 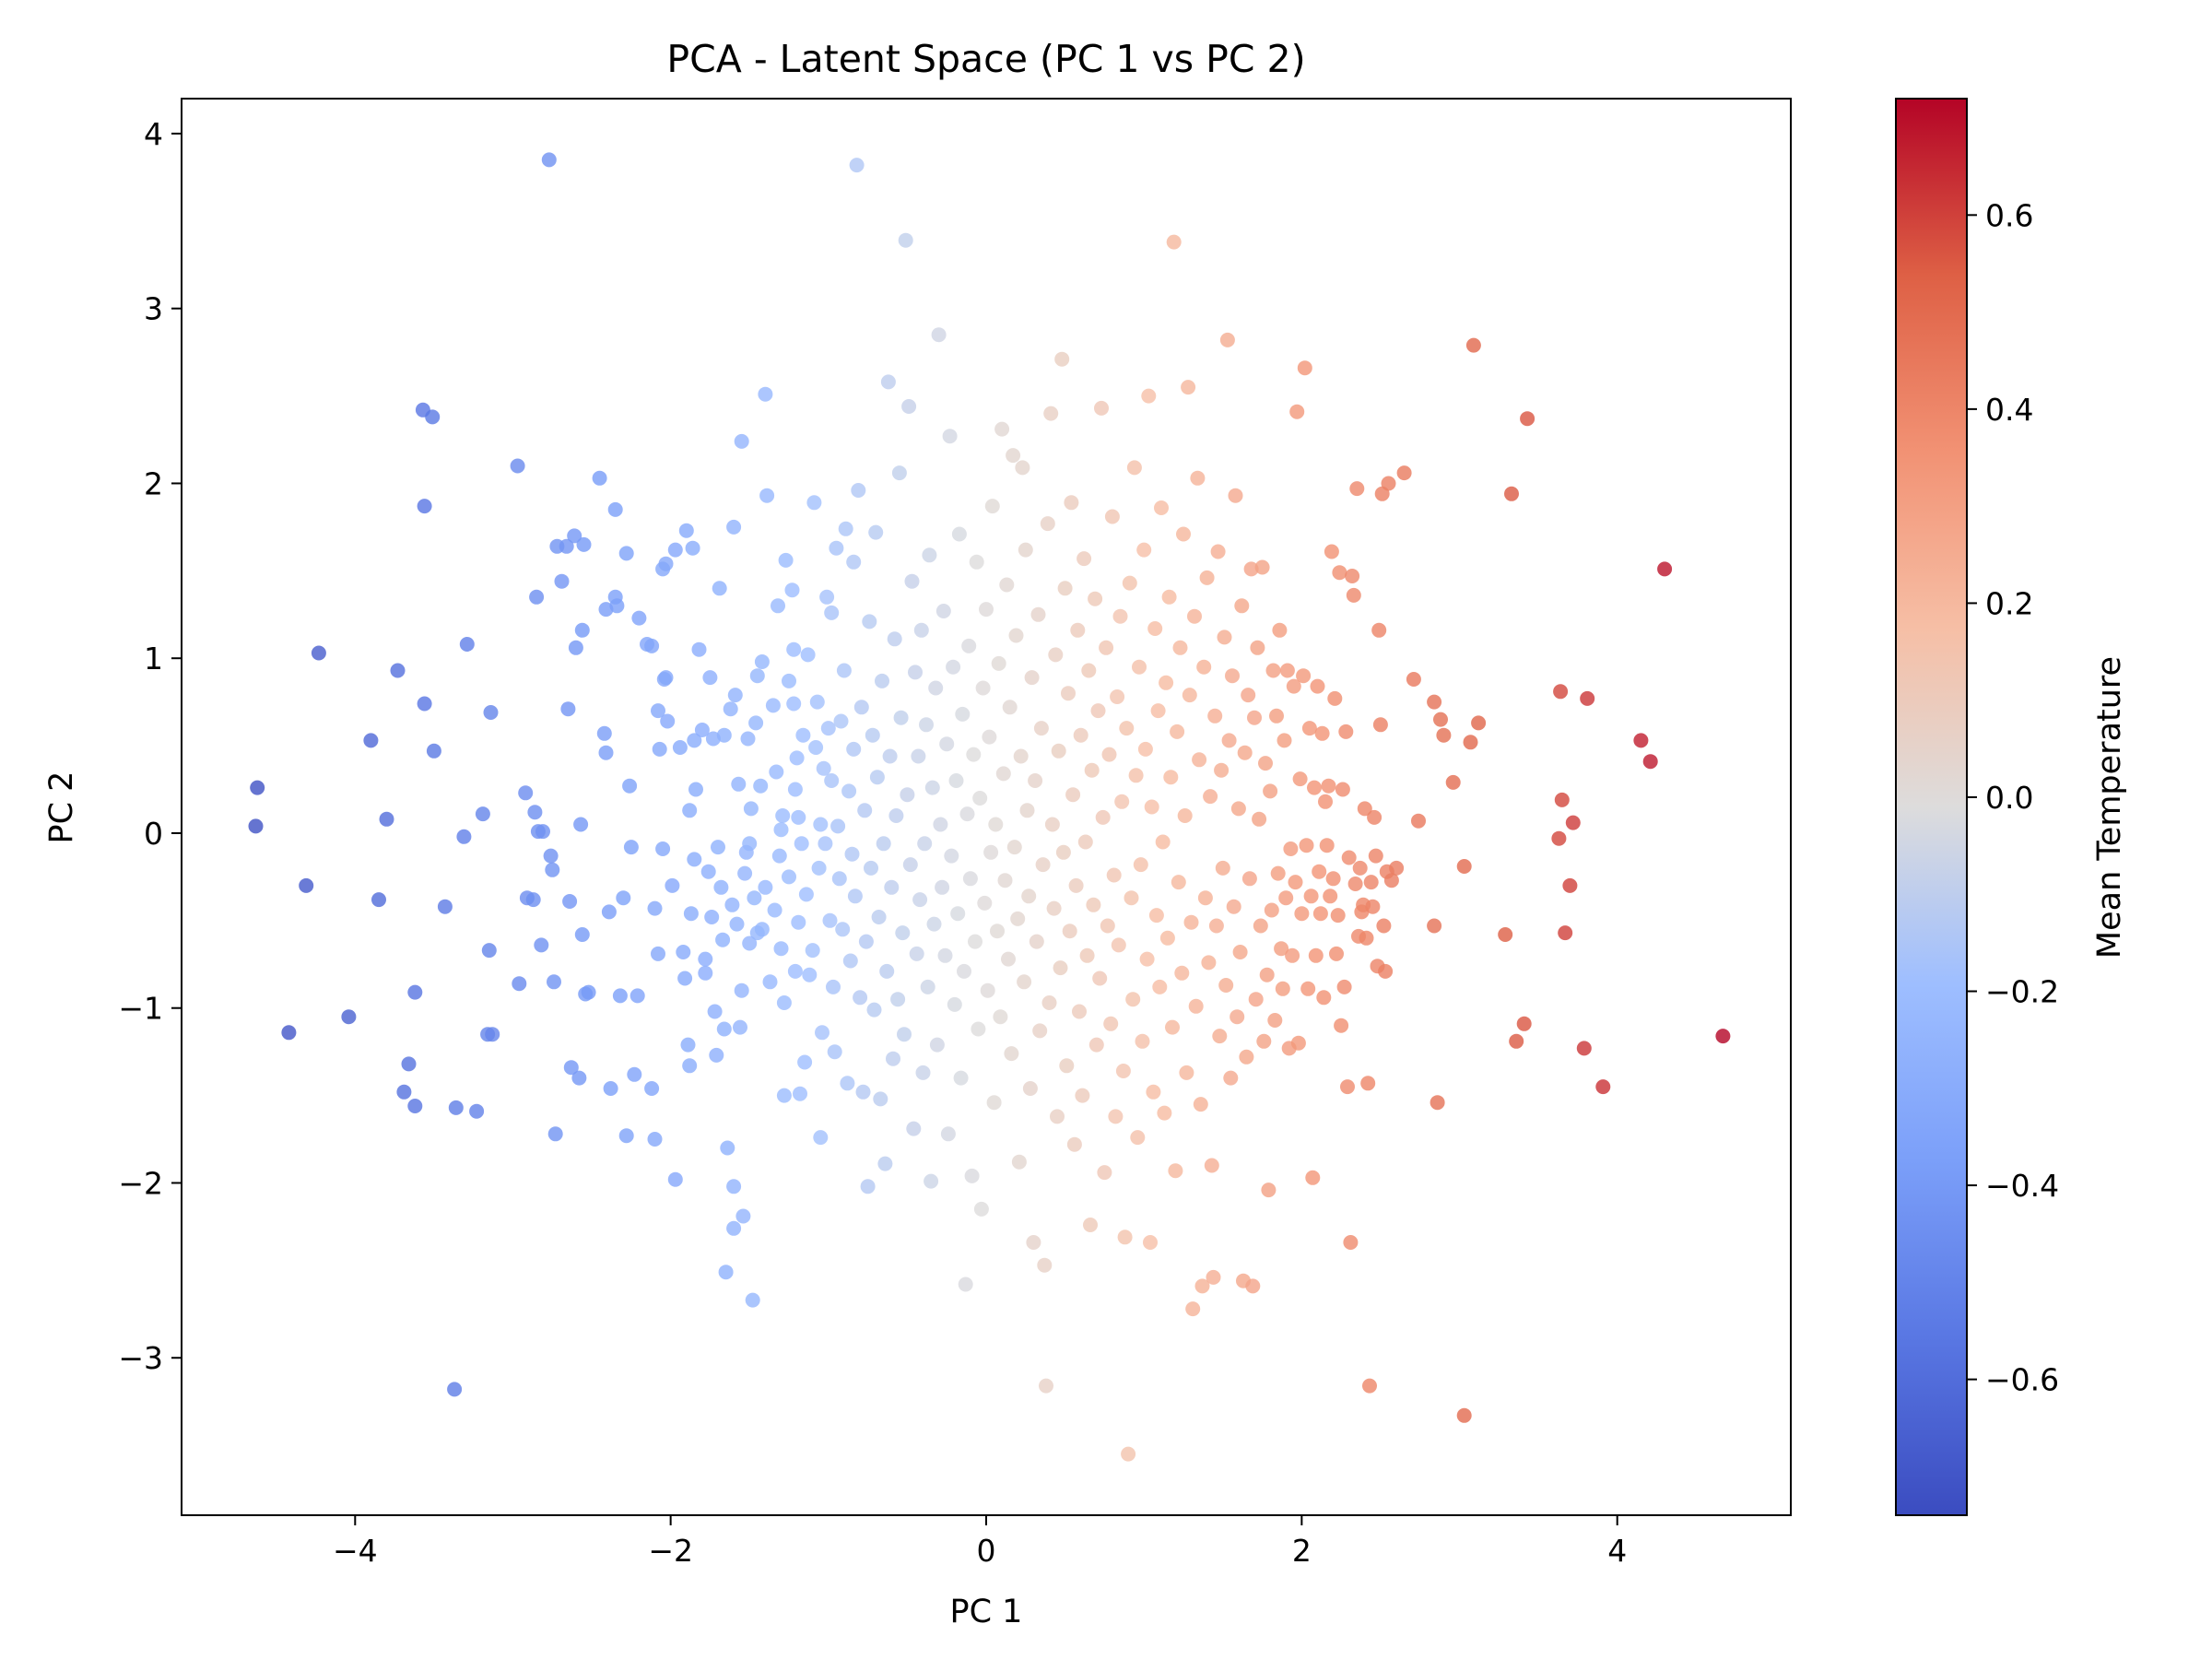 I want to click on x-tick-label: 0, so click(x=986, y=1551).